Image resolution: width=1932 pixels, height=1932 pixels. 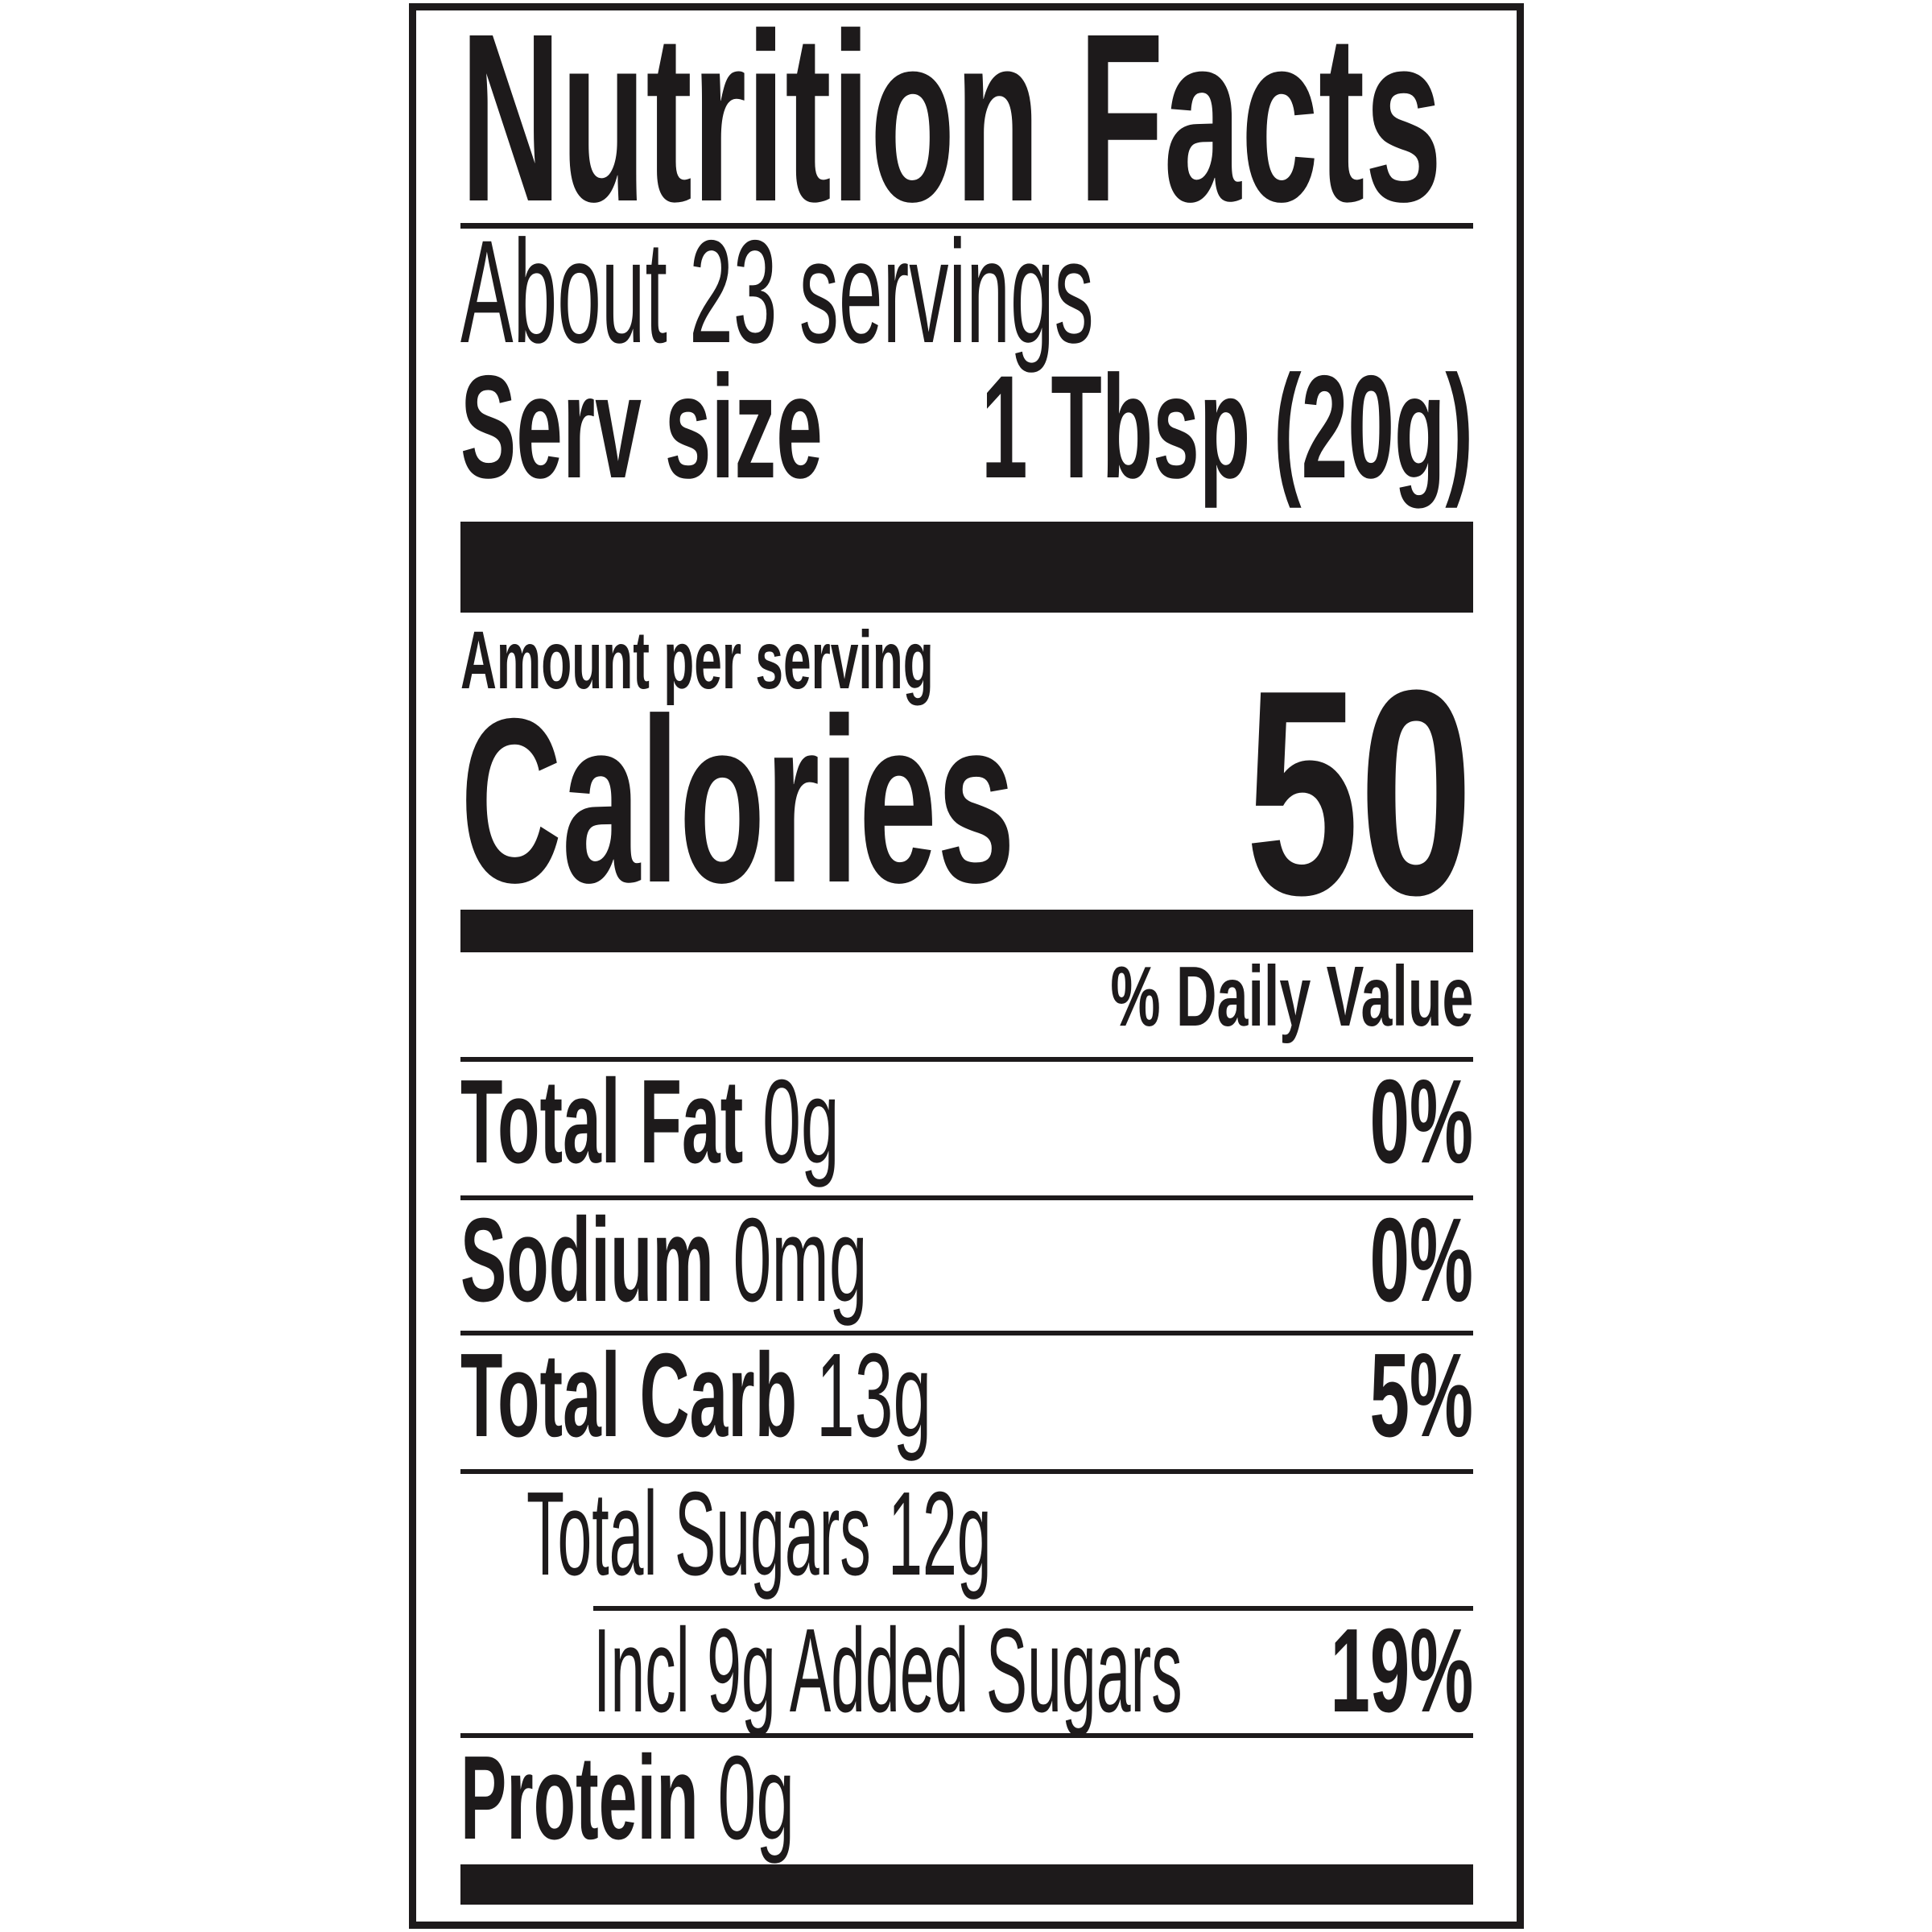 I want to click on label-title-text: Nutrition Facts, so click(x=951, y=126).